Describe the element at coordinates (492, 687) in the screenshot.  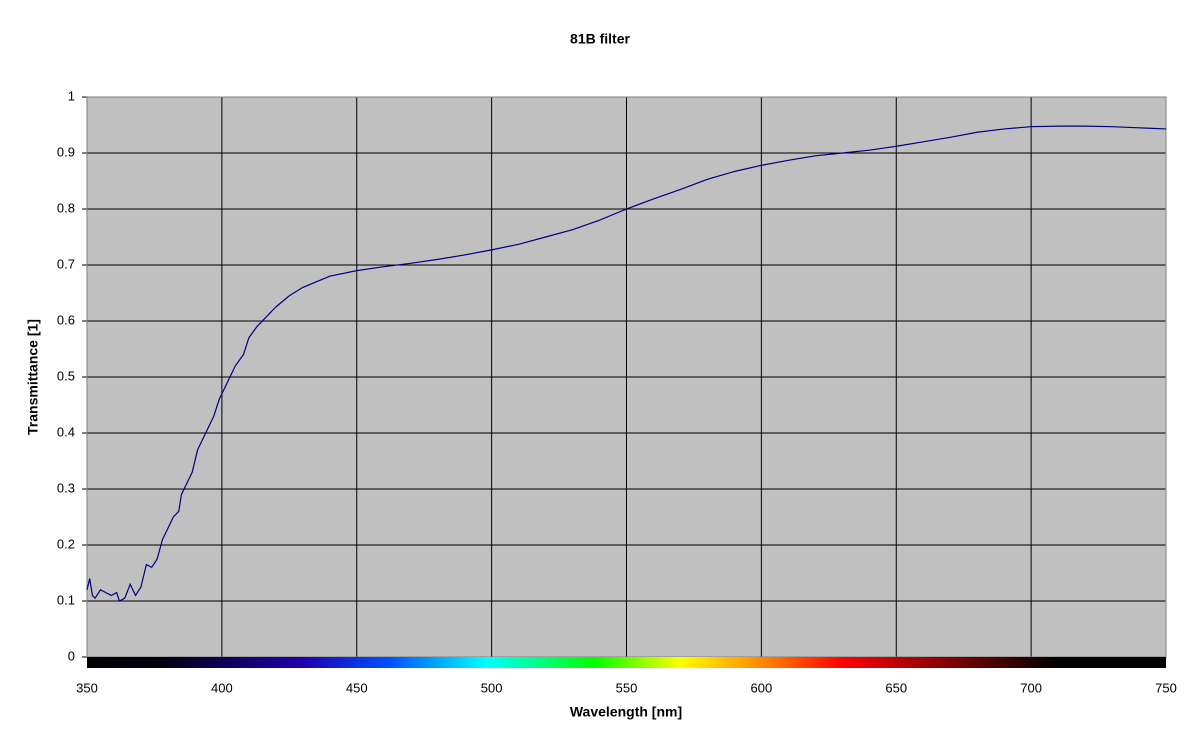
I see `x-tick-label: 500` at that location.